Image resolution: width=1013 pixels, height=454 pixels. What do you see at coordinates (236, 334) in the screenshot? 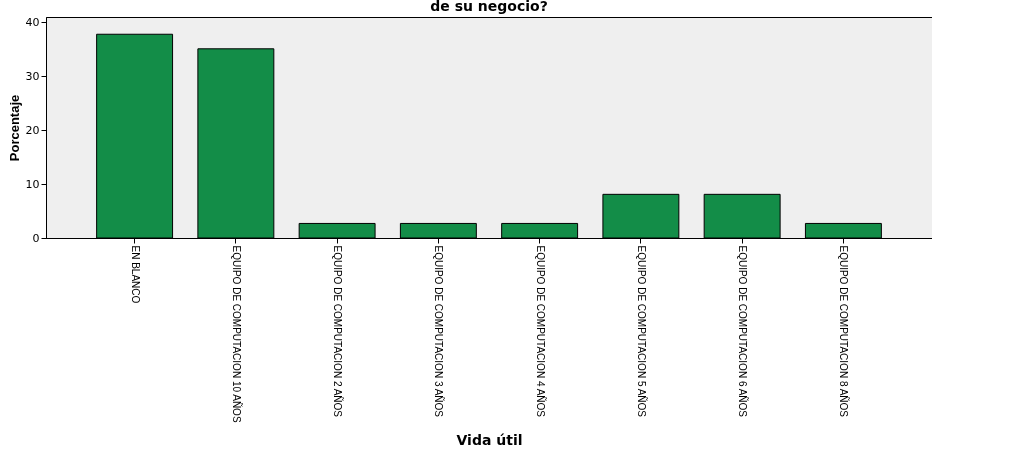
I see `x-tick-label: EQUIPO DE COMPUTACION 10 AÑOS` at bounding box center [236, 334].